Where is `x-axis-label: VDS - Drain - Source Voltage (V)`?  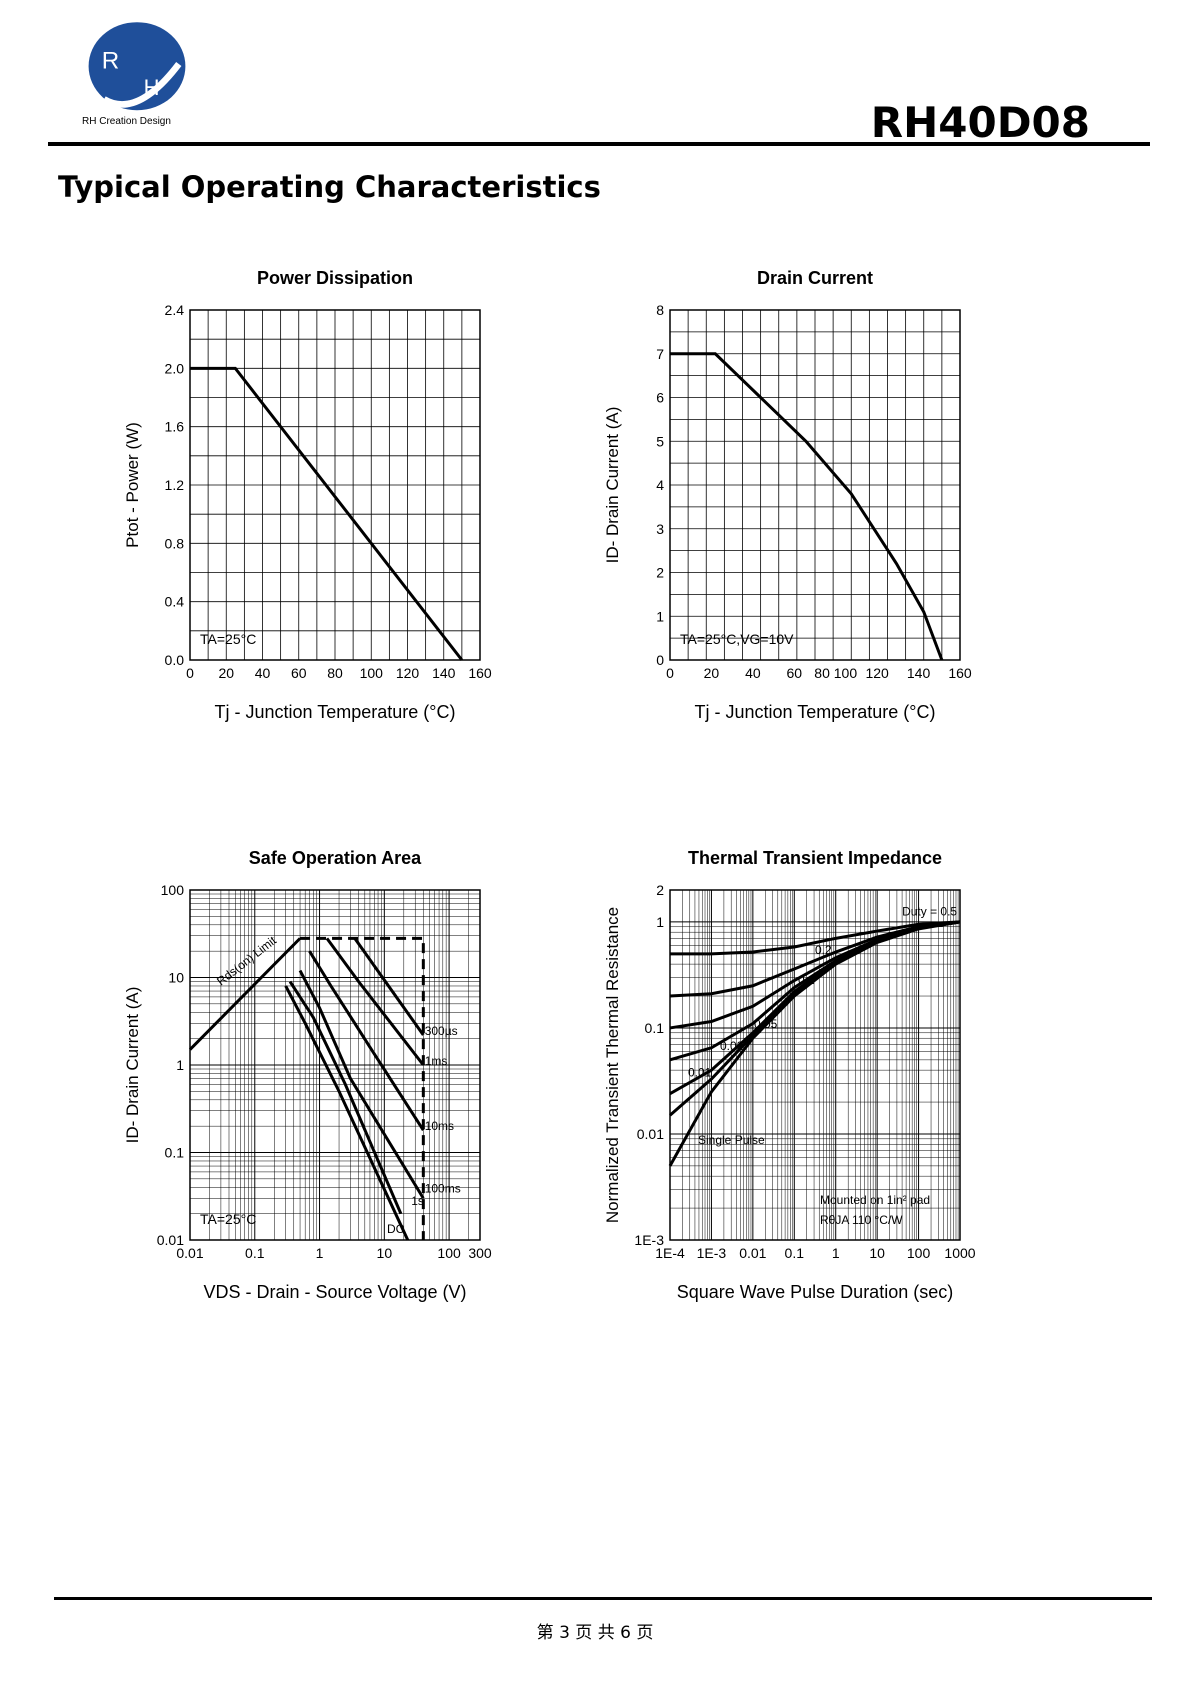 x-axis-label: VDS - Drain - Source Voltage (V) is located at coordinates (334, 1292).